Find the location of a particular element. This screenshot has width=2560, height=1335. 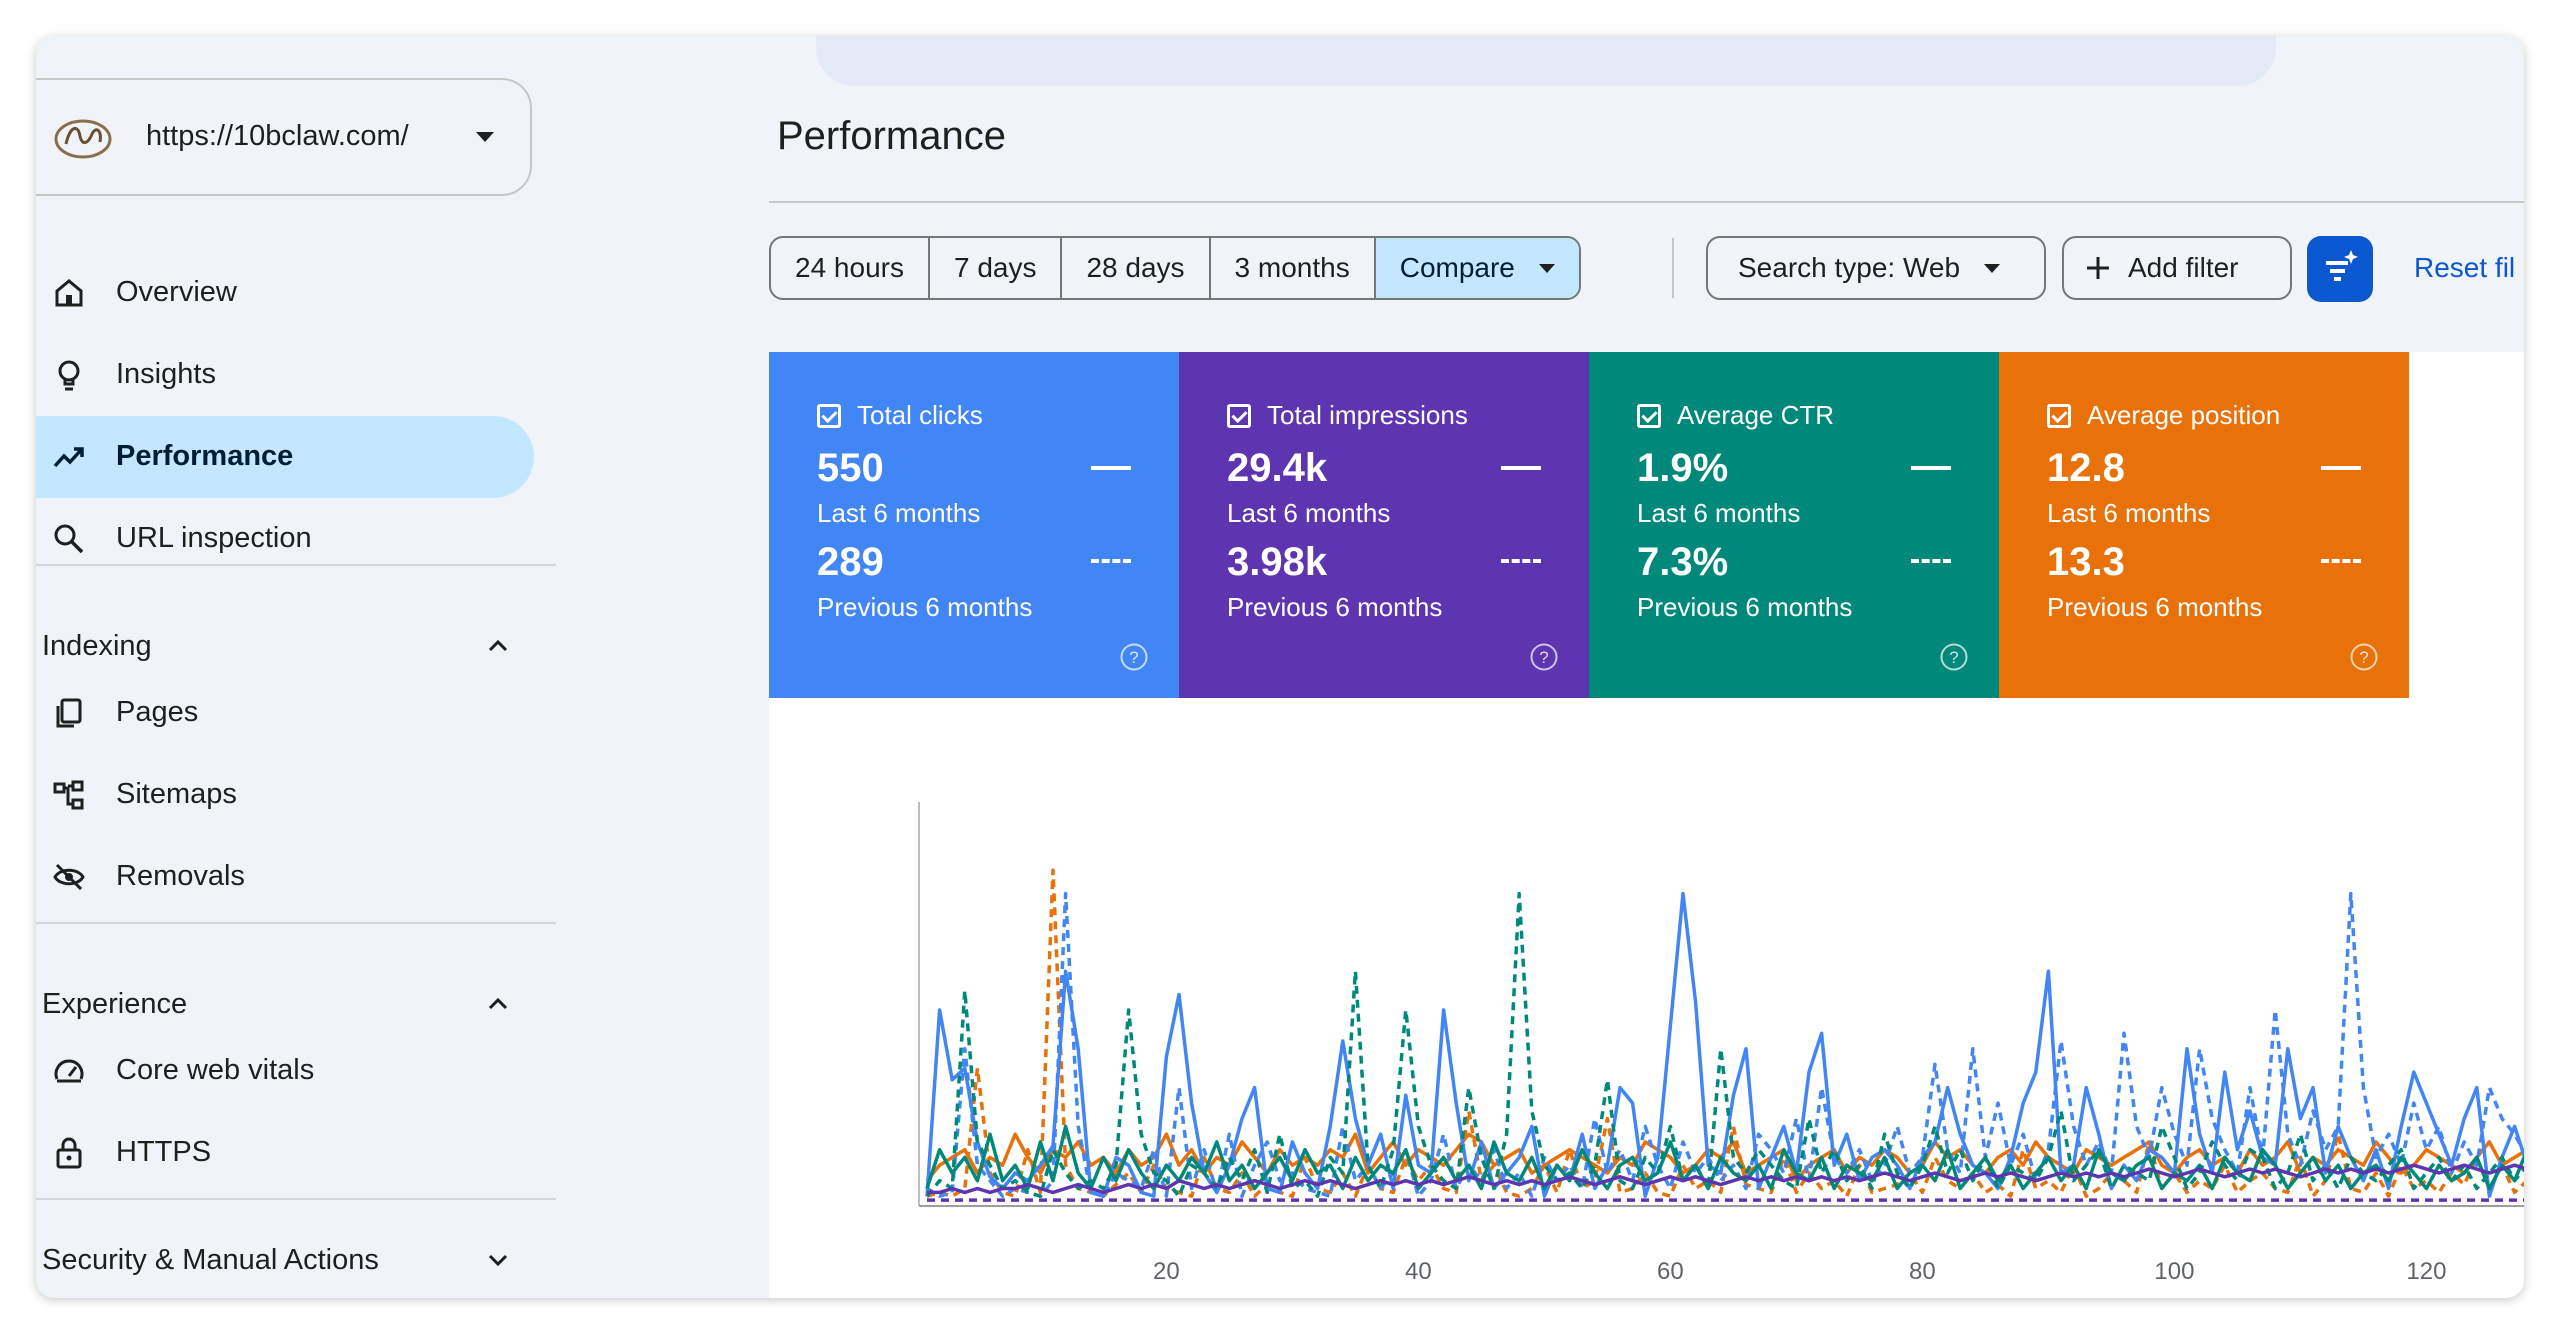

nav-label: URL inspection is located at coordinates (214, 538).